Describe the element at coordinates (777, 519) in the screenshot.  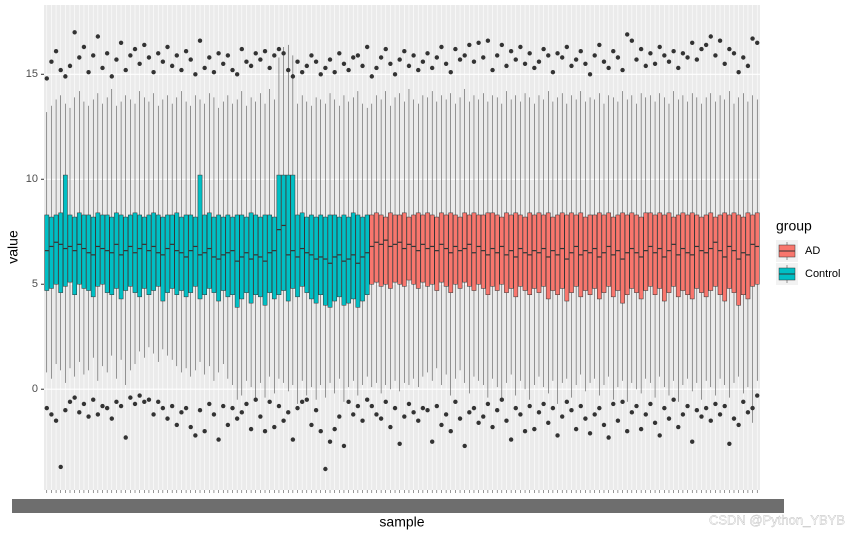
I see `watermark: CSDN @Python_YBYB` at that location.